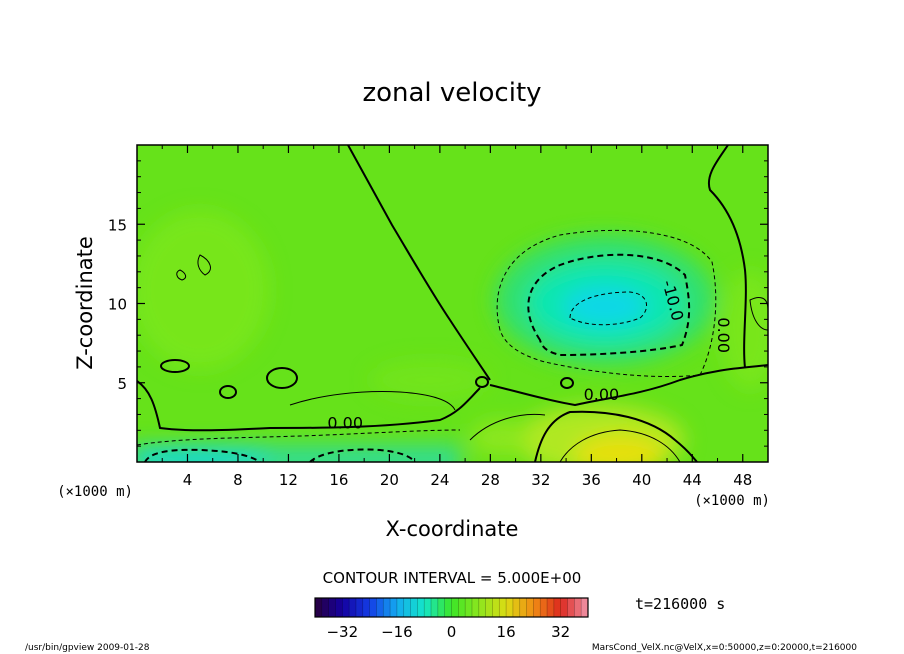 The width and height of the screenshot is (904, 654). What do you see at coordinates (342, 632) in the screenshot?
I see `colorbar-tick-label: −32` at bounding box center [342, 632].